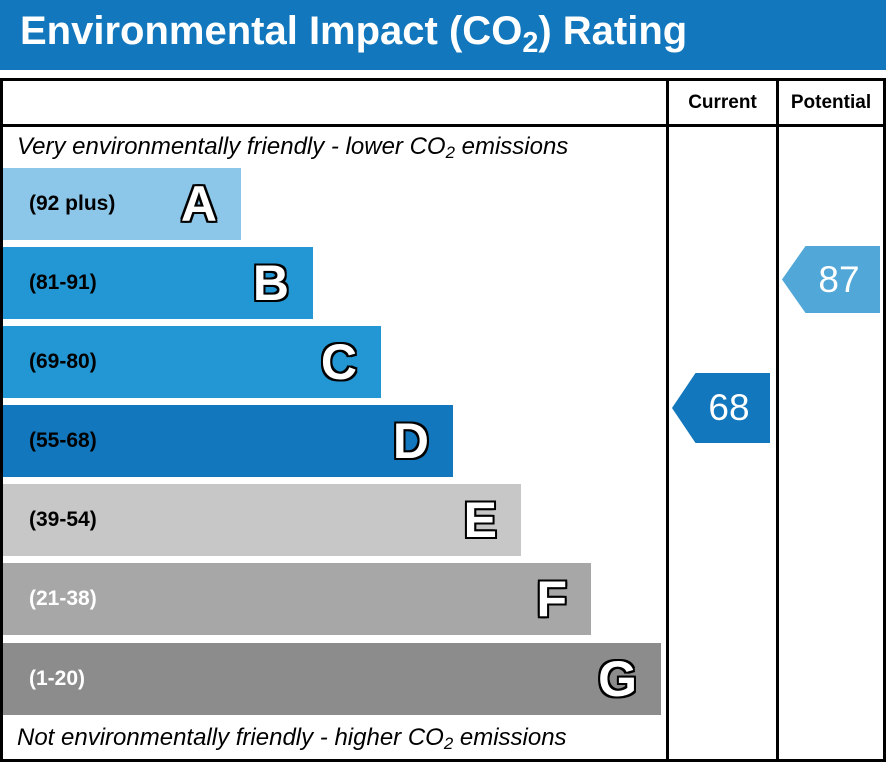 The image size is (886, 764). I want to click on potential-rating-pointer: 87, so click(831, 279).